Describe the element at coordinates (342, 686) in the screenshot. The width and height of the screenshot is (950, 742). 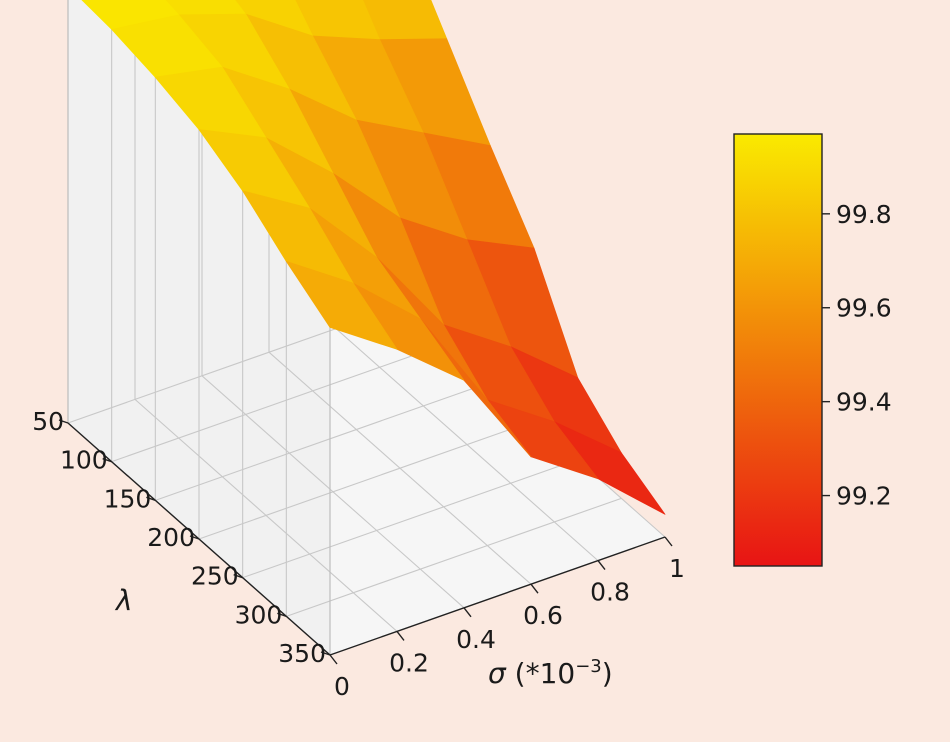
I see `sigma-tick-label: 0` at that location.